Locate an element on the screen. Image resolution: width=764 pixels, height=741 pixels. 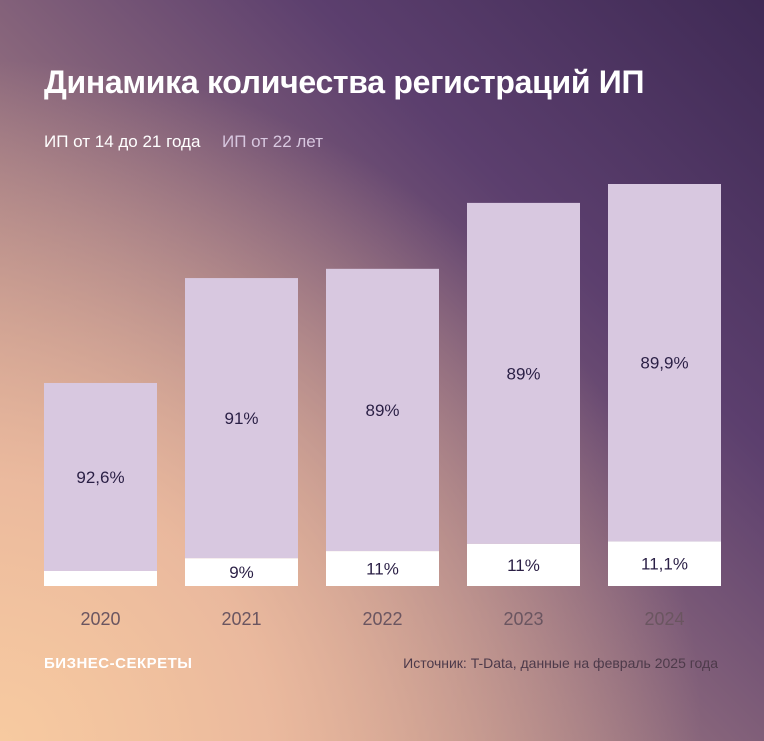
x-tick-label: 2023 is located at coordinates (523, 619).